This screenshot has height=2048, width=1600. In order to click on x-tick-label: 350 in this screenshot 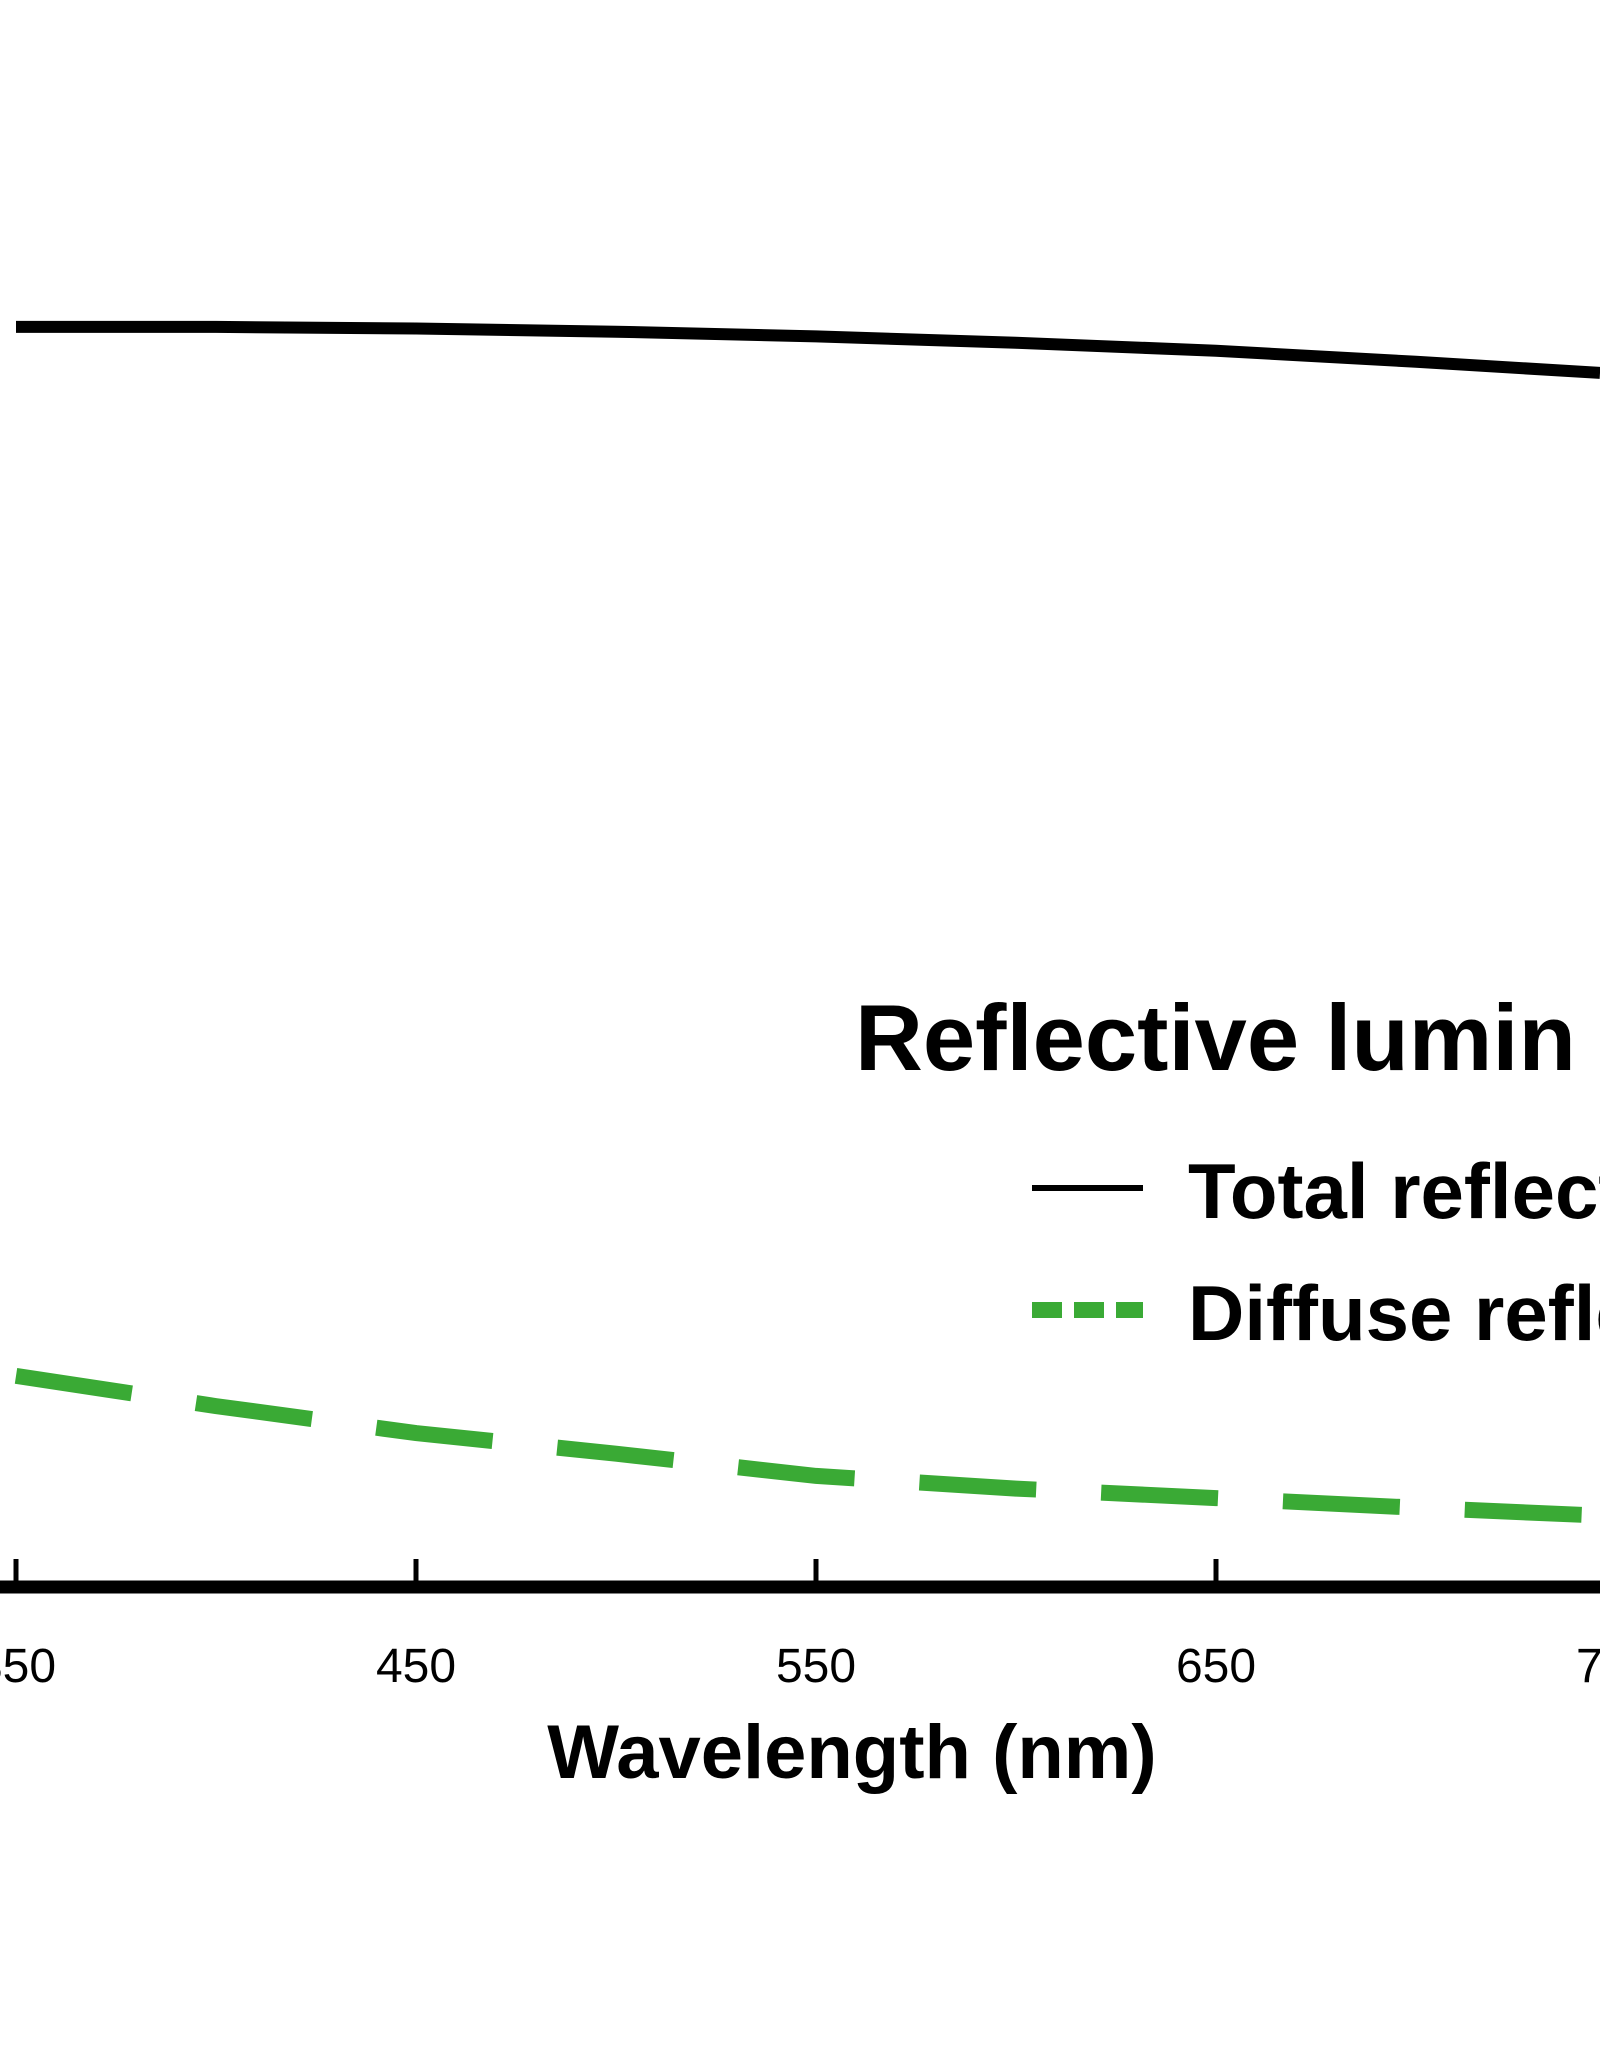, I will do `click(28, 1666)`.